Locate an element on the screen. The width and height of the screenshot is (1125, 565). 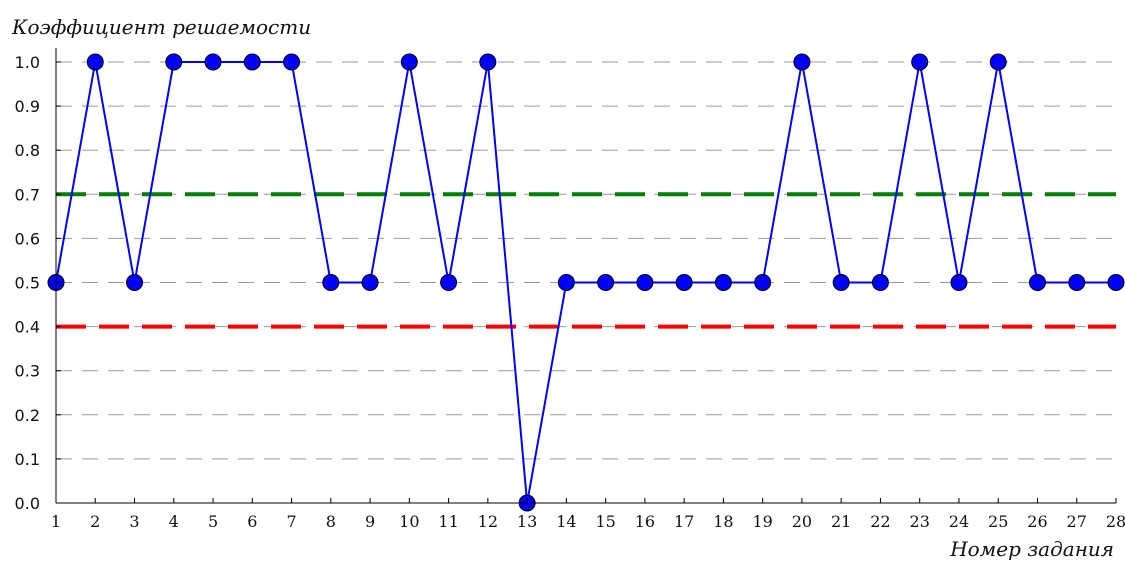
y-tick-label: 1.0 is located at coordinates (27, 62).